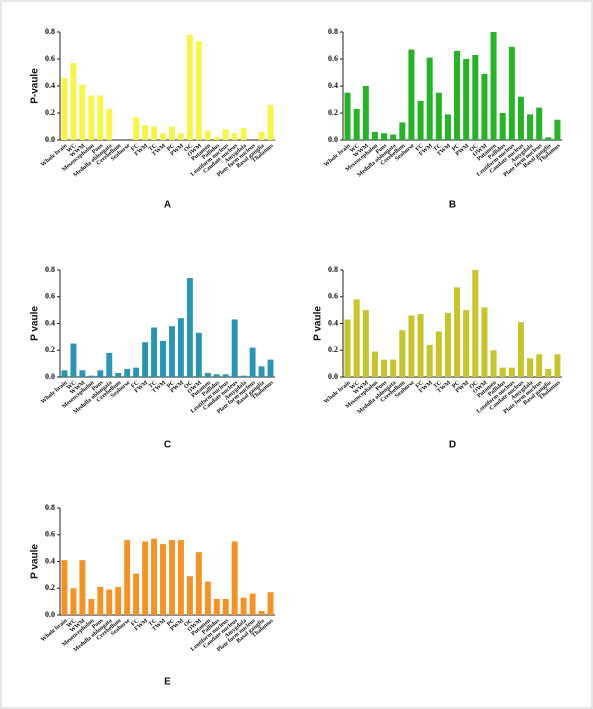 The width and height of the screenshot is (593, 709). I want to click on y-tick-label: 0.4, so click(50, 322).